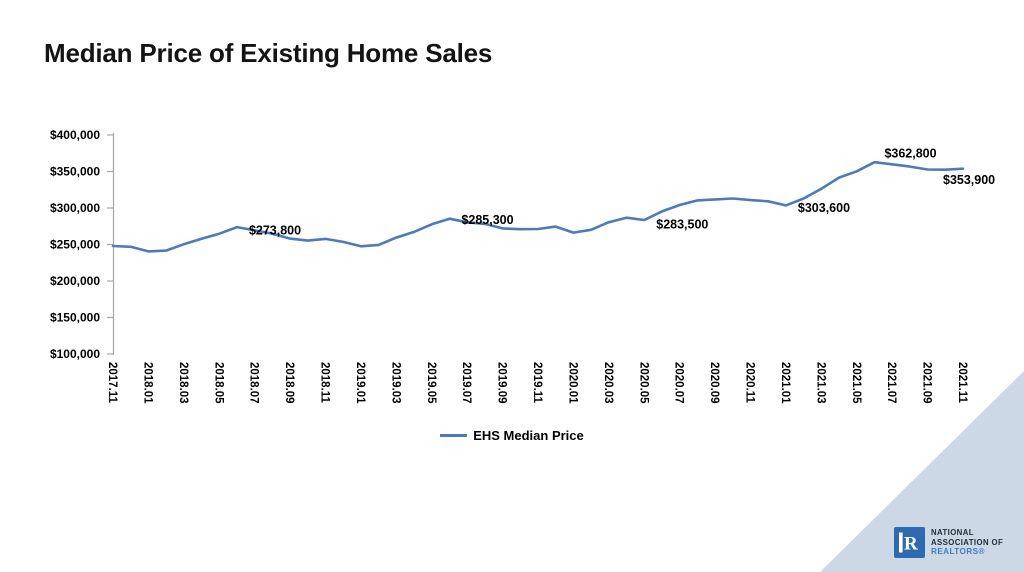  I want to click on x-axis-label: 2018.11, so click(325, 383).